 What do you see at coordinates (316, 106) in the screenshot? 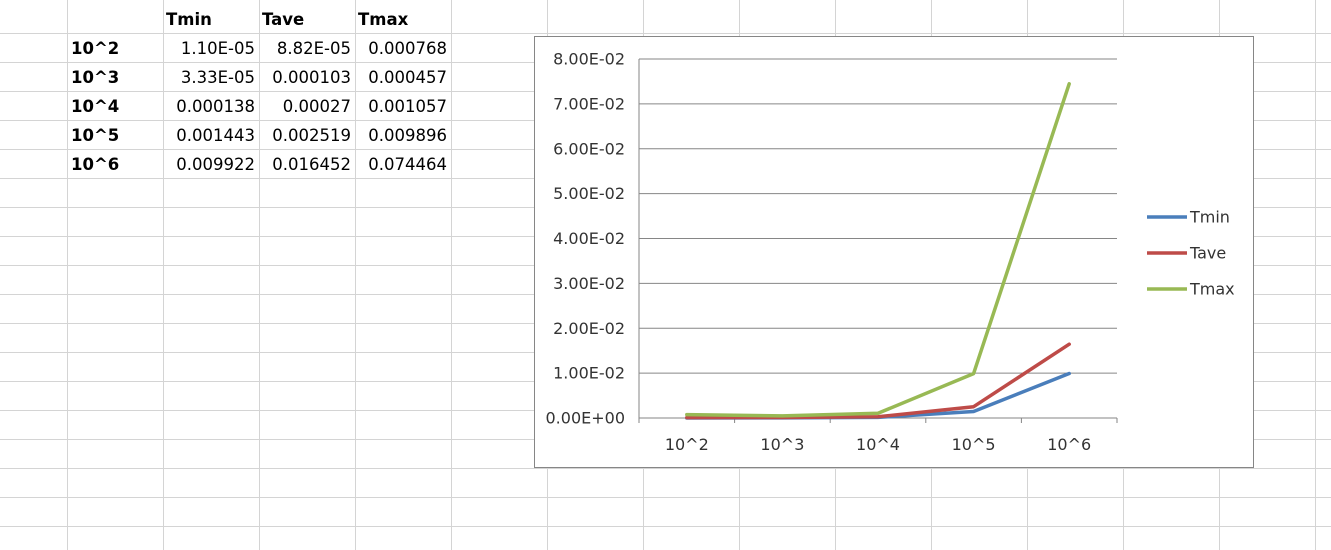
I see `cell-tave: 0.00027` at bounding box center [316, 106].